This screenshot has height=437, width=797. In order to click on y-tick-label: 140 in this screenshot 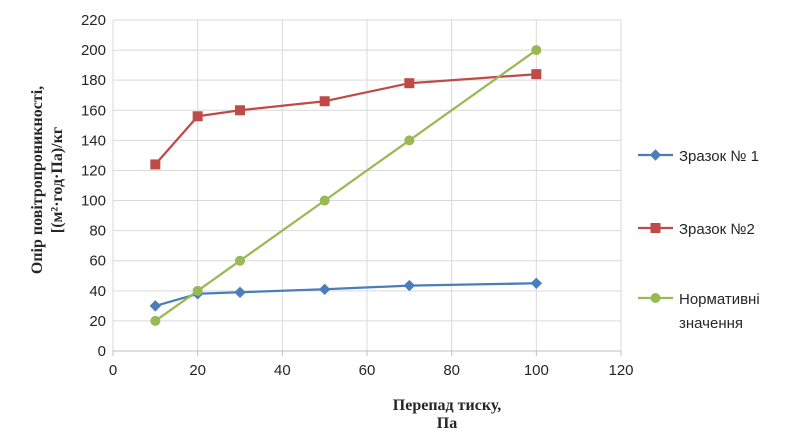, I will do `click(93, 140)`.